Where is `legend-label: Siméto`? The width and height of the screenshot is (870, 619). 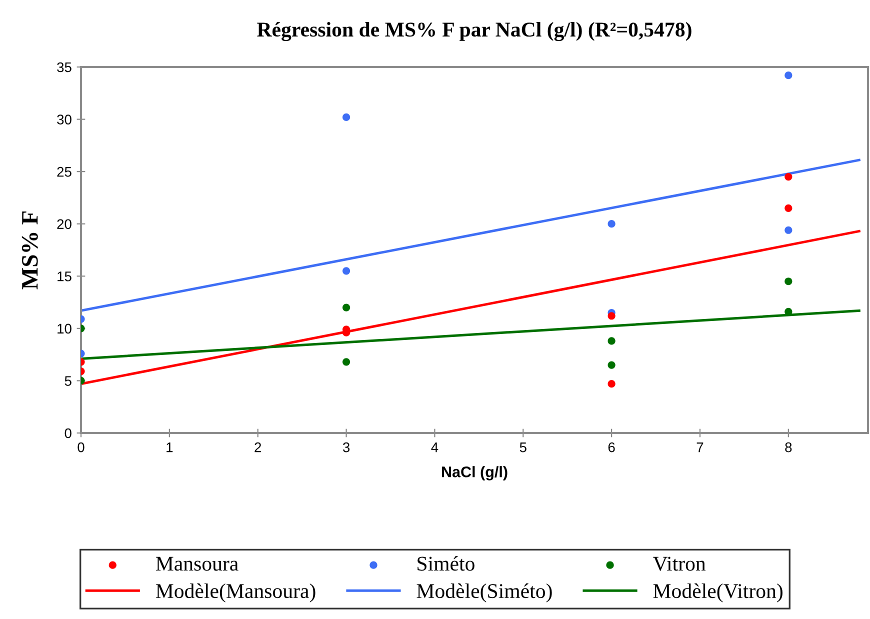
legend-label: Siméto is located at coordinates (446, 563).